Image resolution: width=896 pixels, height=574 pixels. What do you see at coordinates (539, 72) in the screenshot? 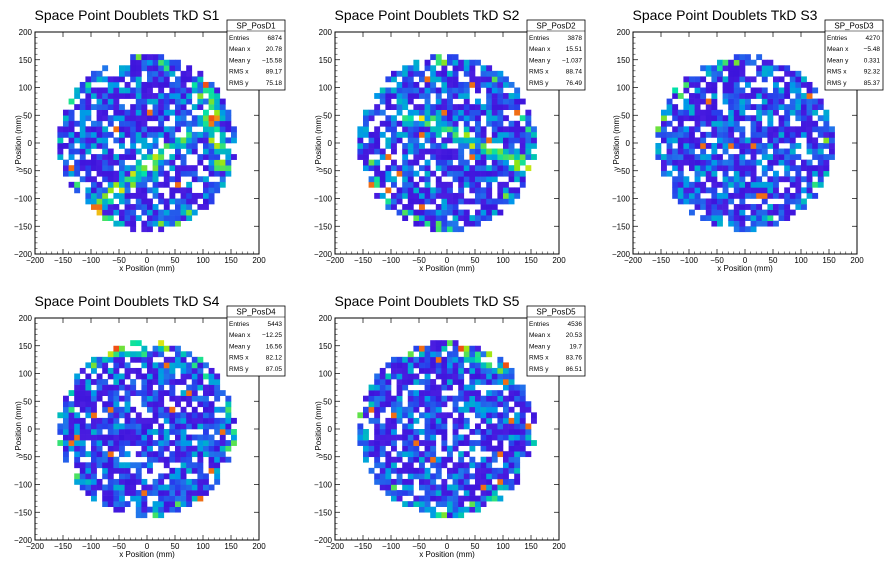
I see `stats-label: RMS x` at bounding box center [539, 72].